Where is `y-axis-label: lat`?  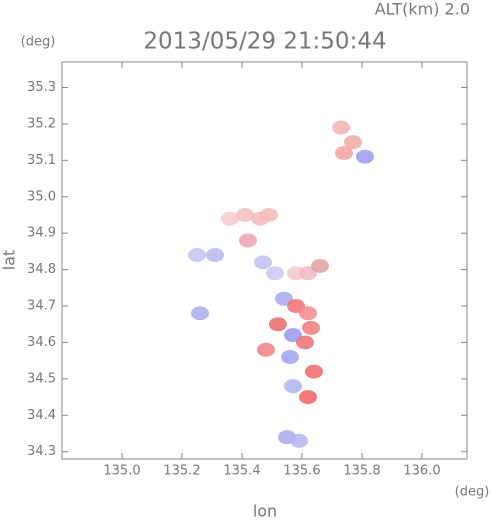 y-axis-label: lat is located at coordinates (9, 260).